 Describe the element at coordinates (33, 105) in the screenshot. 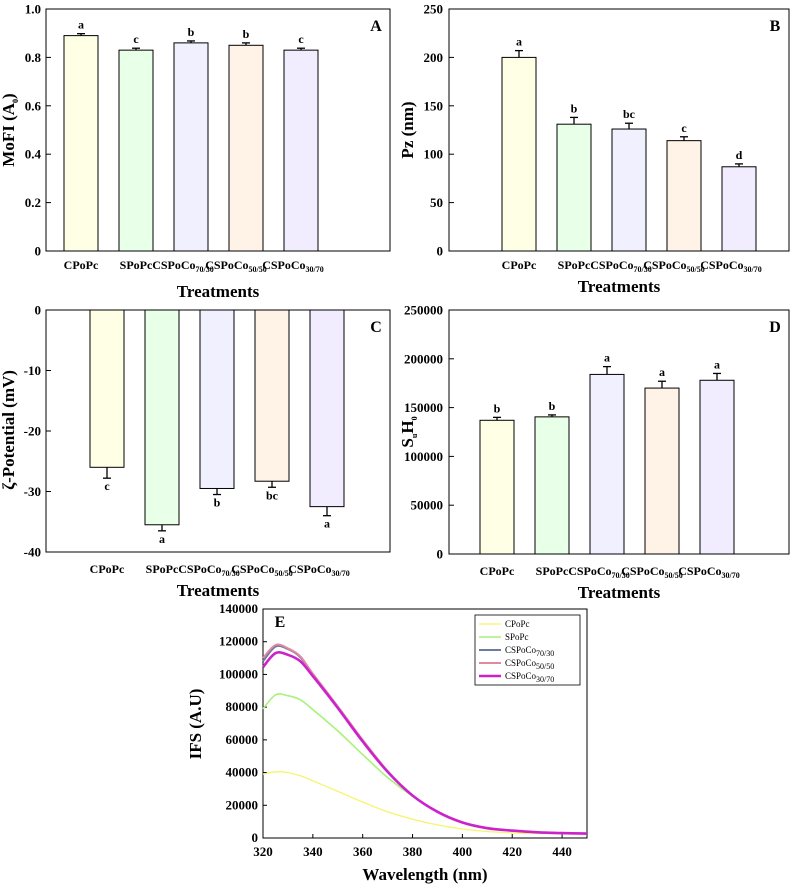

I see `y-tick-label: 0.6` at that location.